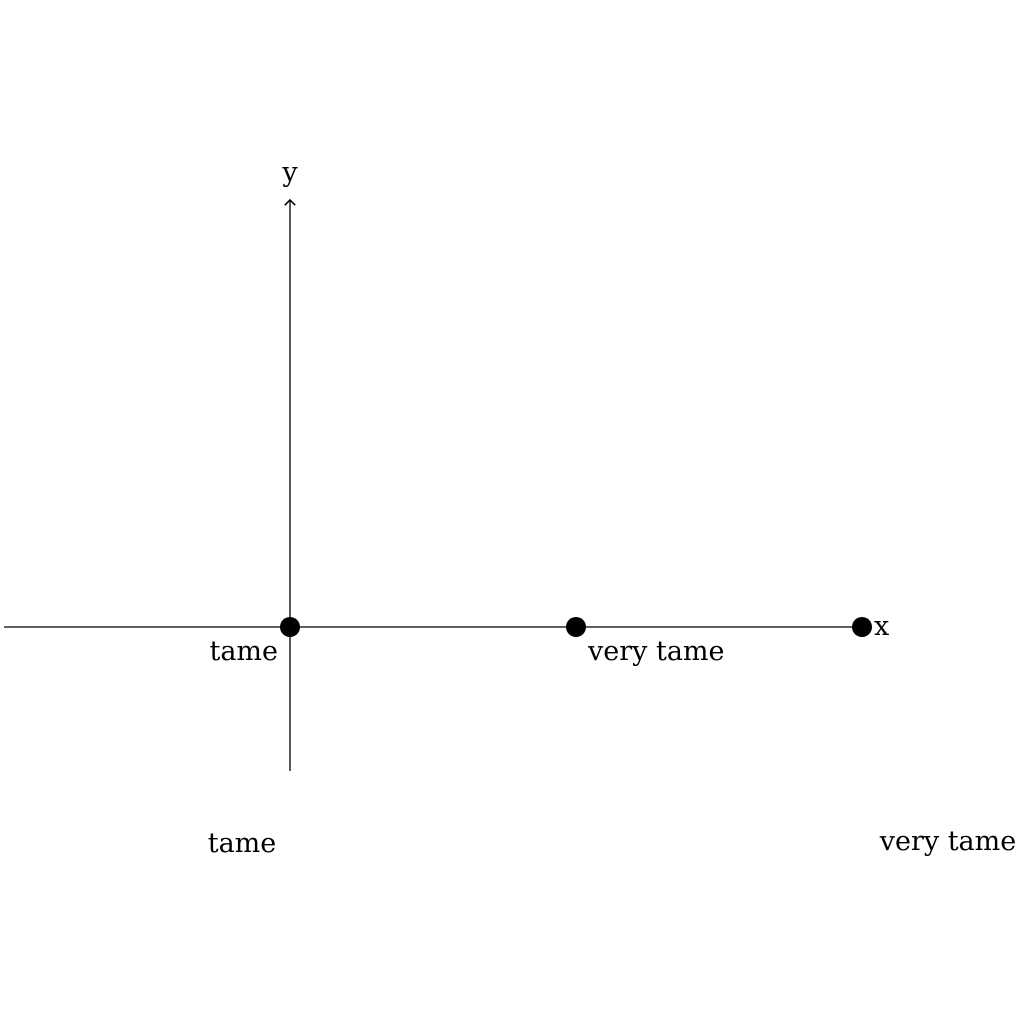 This screenshot has height=1024, width=1024. I want to click on bottom-label-left: tame, so click(242, 843).